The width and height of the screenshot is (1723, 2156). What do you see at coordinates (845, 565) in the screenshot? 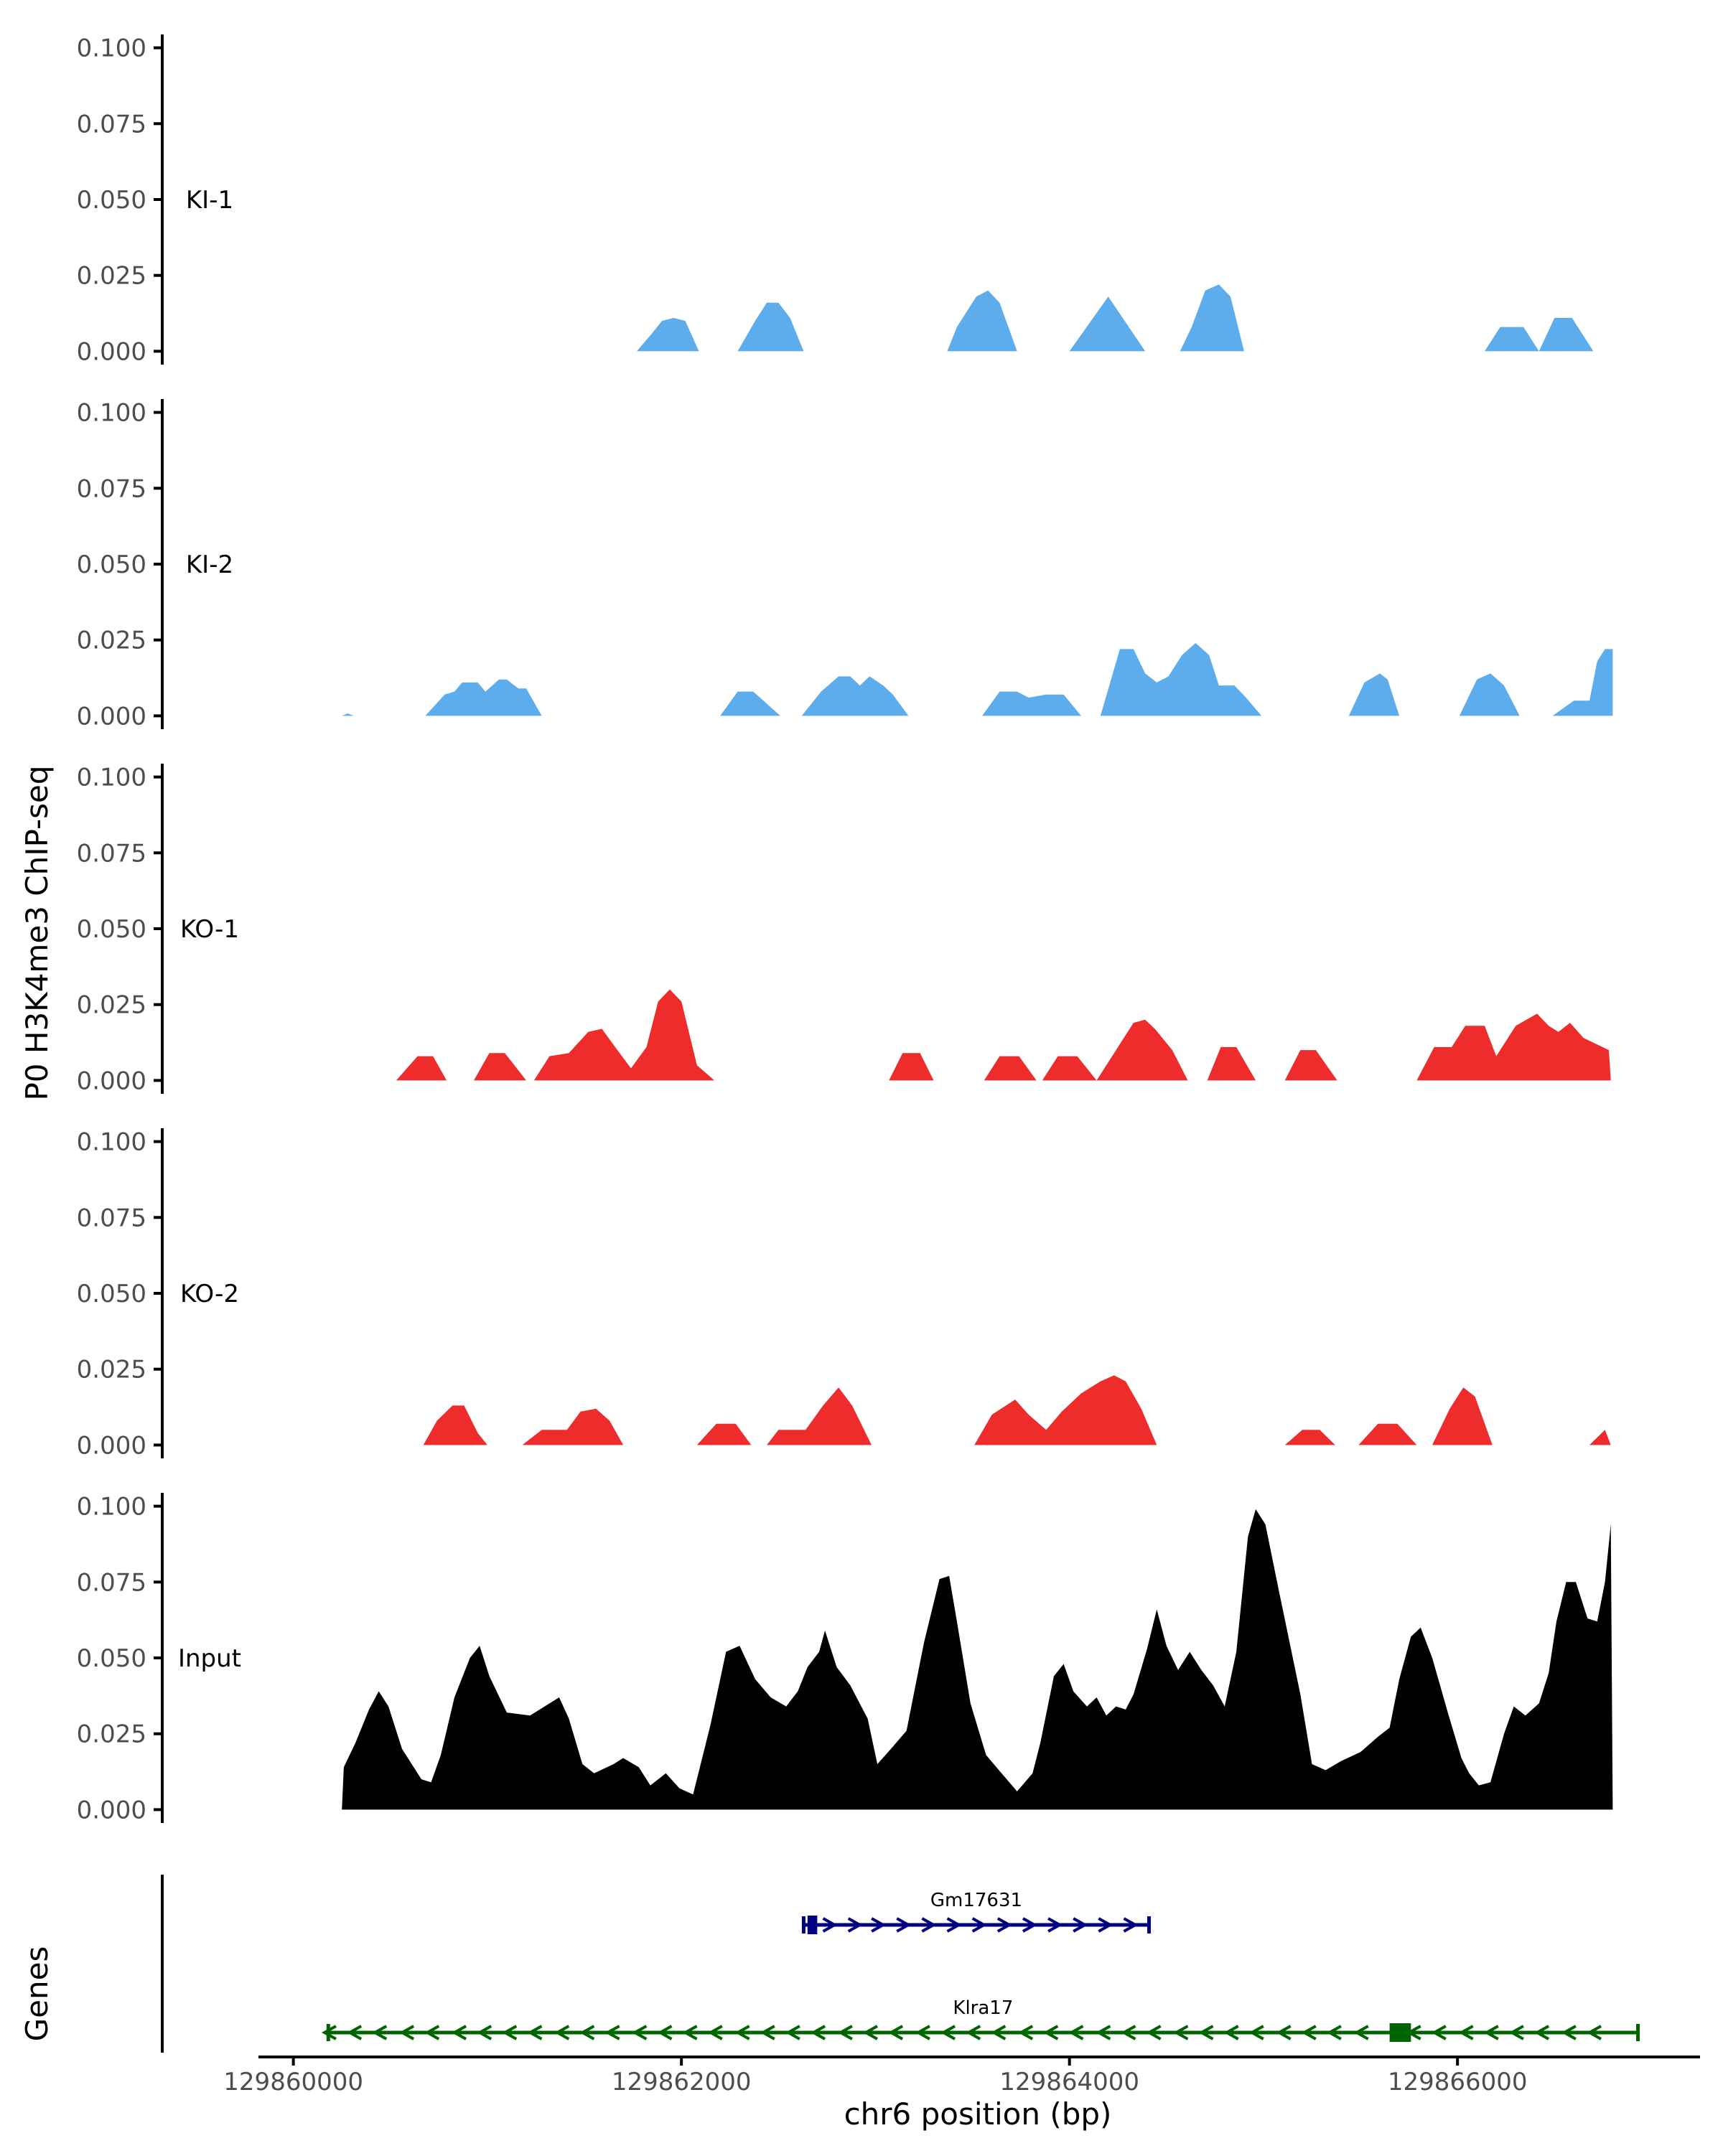
I see `track-panel-ki-2: 0.000 0.025 0.050 0.075 0.100 KI-2` at bounding box center [845, 565].